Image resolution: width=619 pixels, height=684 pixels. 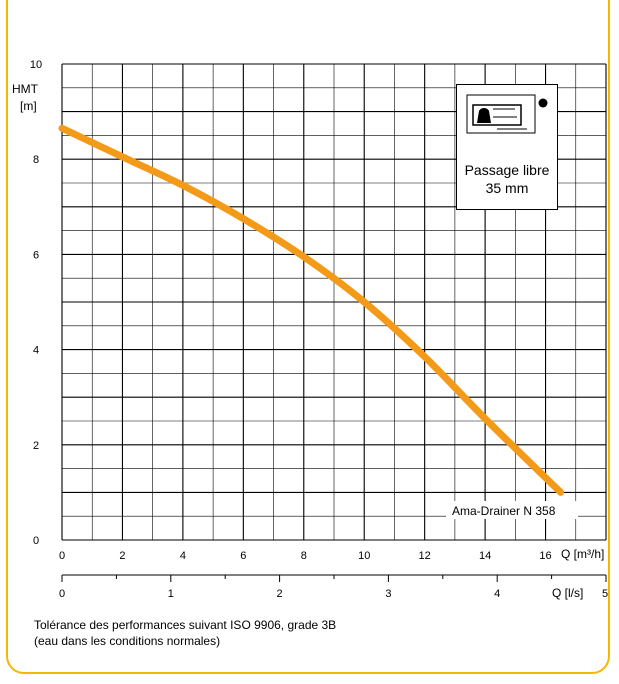 What do you see at coordinates (388, 594) in the screenshot?
I see `x-tick-label-ls: 3` at bounding box center [388, 594].